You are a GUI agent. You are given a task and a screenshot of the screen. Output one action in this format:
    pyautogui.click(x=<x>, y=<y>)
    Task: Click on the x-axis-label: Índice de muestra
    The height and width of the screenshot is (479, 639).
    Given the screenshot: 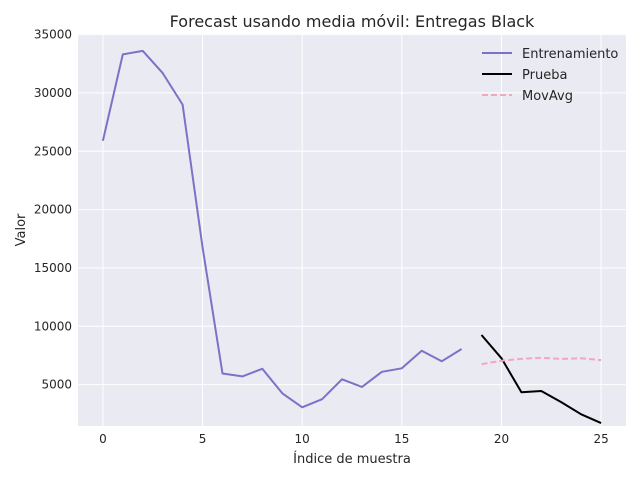 What is the action you would take?
    pyautogui.click(x=352, y=459)
    